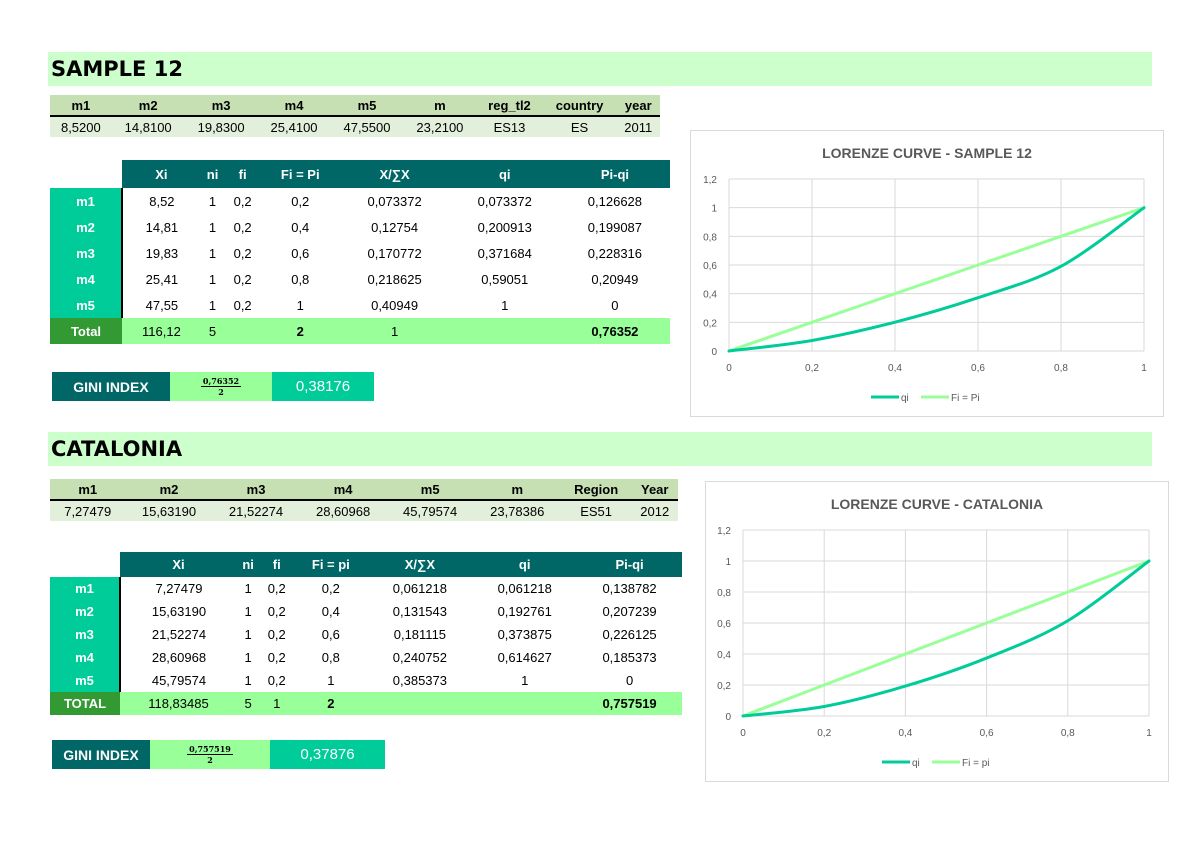 This screenshot has width=1200, height=849. Describe the element at coordinates (509, 106) in the screenshot. I see `column-header: reg_tl2` at that location.